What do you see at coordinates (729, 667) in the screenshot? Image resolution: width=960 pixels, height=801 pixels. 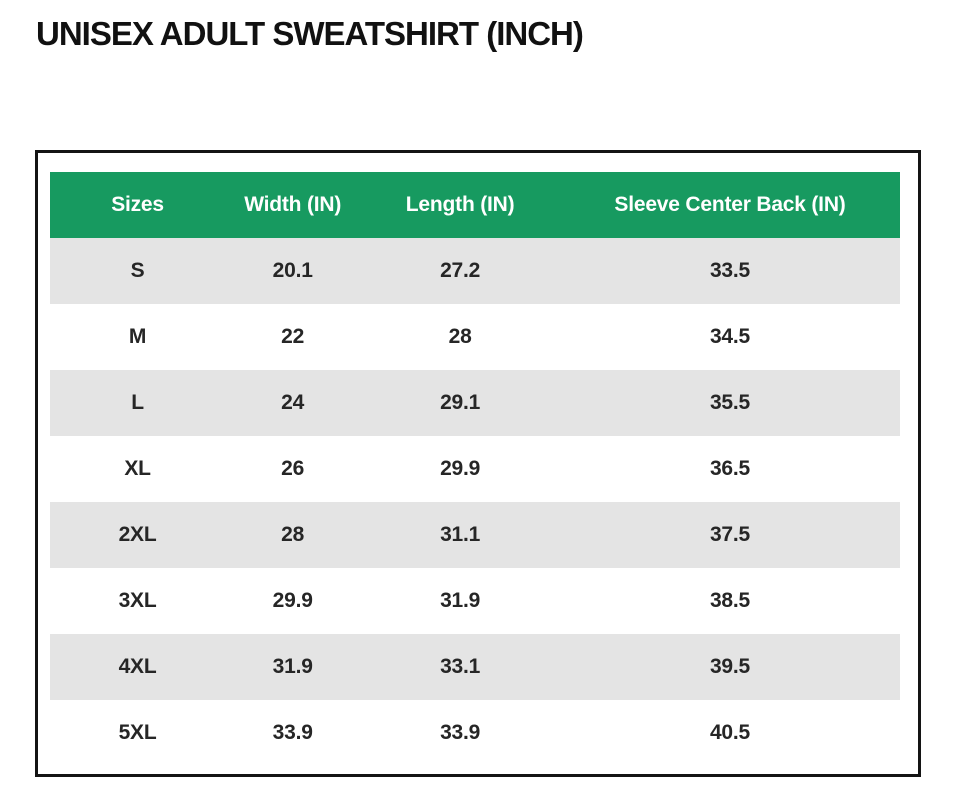 I see `cell-sleeve: 39.5` at bounding box center [729, 667].